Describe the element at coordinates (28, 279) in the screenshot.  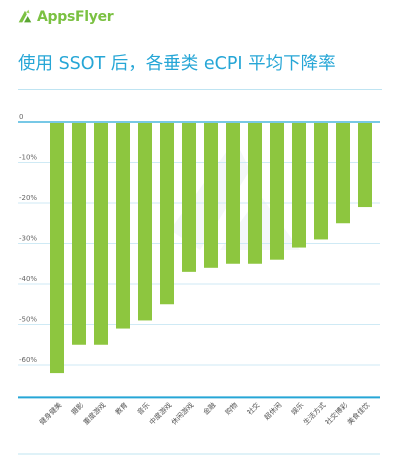
I see `y-tick-label: -40%` at that location.